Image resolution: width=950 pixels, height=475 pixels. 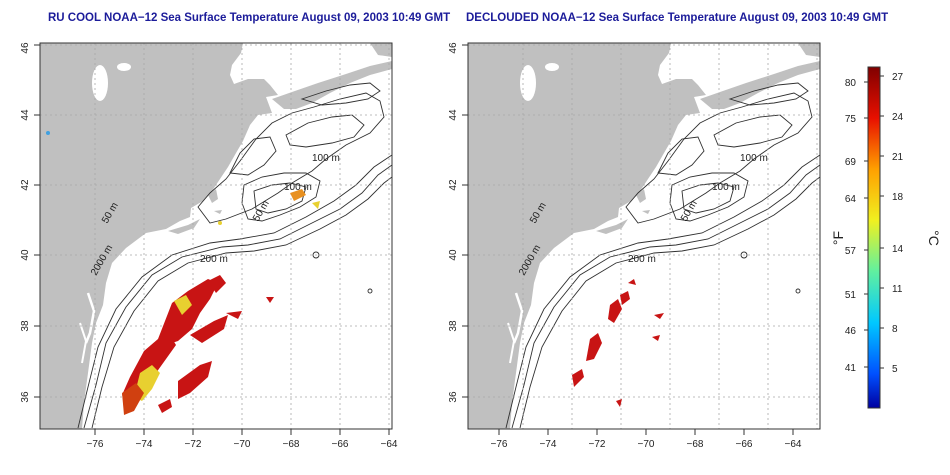 What do you see at coordinates (874, 237) in the screenshot?
I see `colorbar-gradient` at bounding box center [874, 237].